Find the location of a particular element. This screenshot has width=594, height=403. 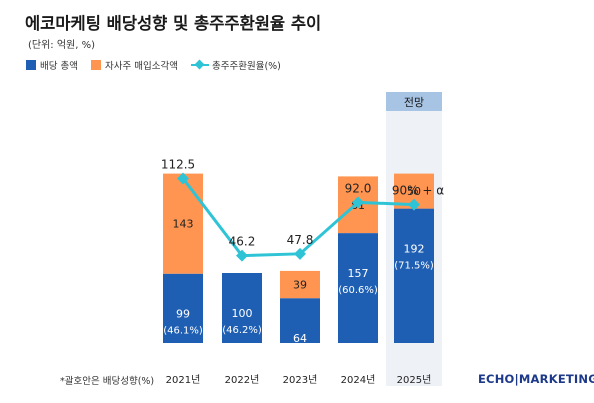

forecast-label: 전망 is located at coordinates (414, 102).